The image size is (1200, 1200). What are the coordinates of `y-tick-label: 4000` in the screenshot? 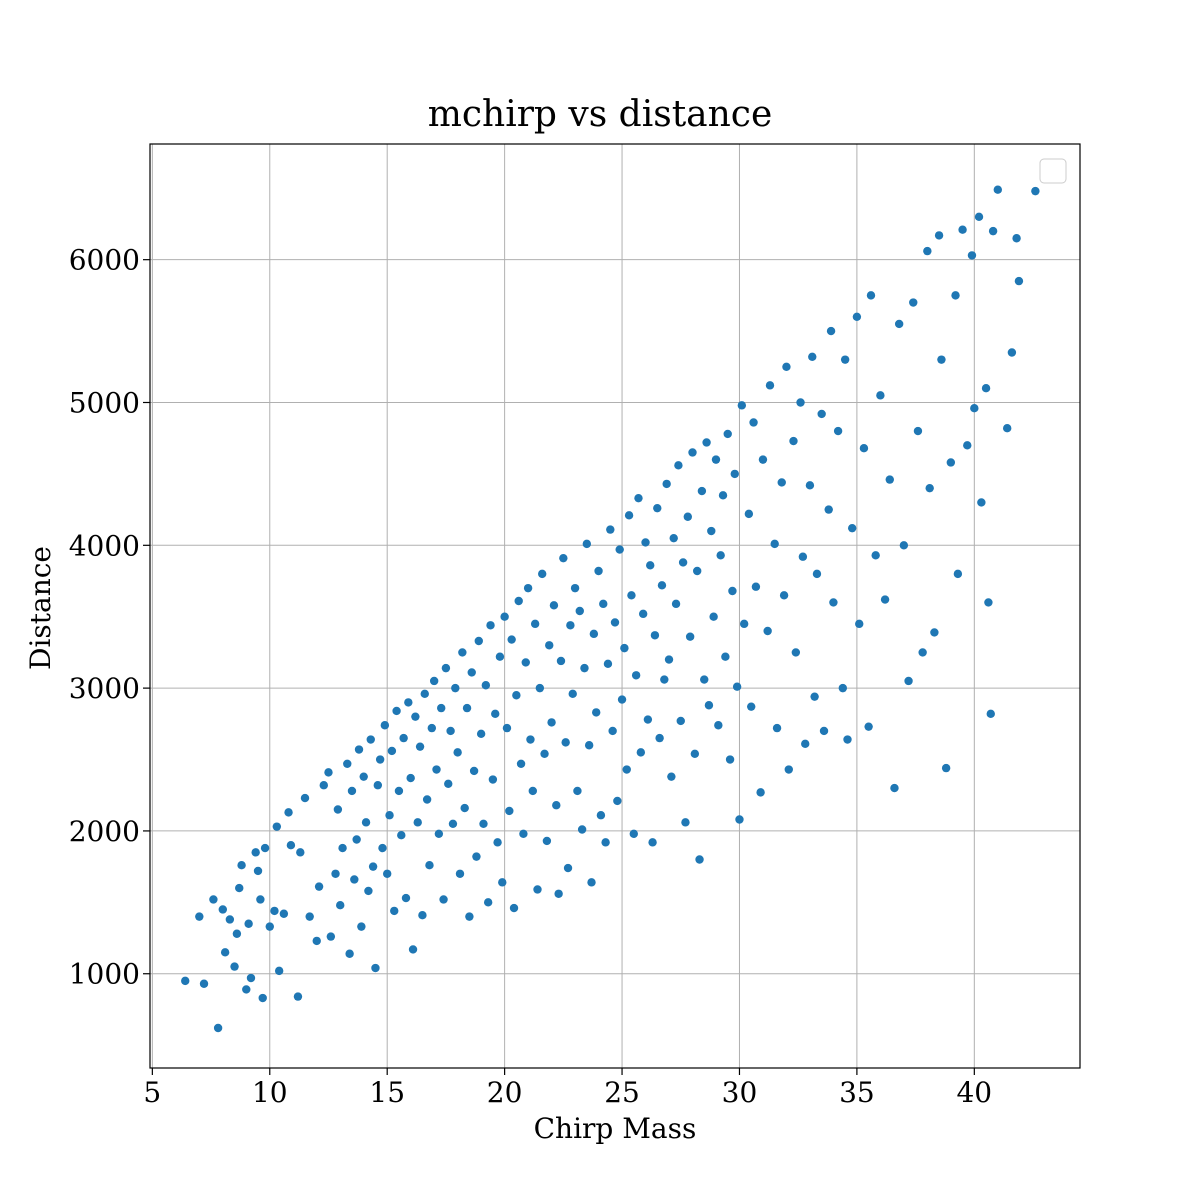 It's located at (104, 545).